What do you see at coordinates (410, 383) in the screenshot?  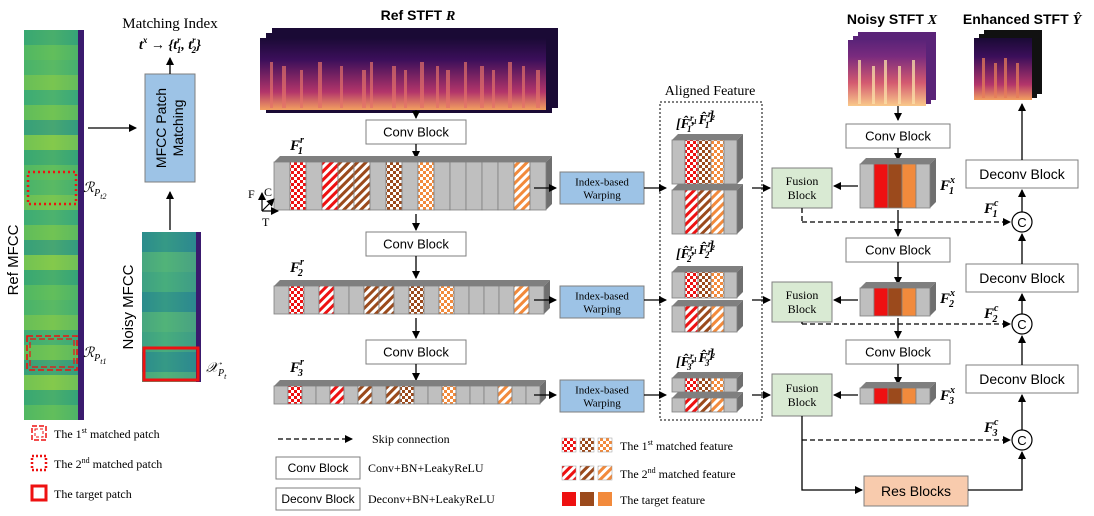 I see `ref-feature-f3-top` at bounding box center [410, 383].